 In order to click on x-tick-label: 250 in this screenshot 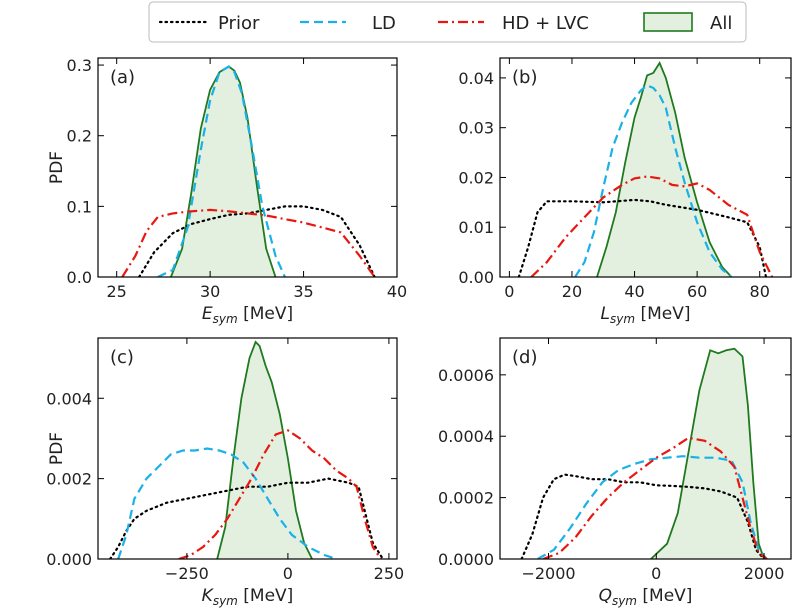, I will do `click(389, 573)`.